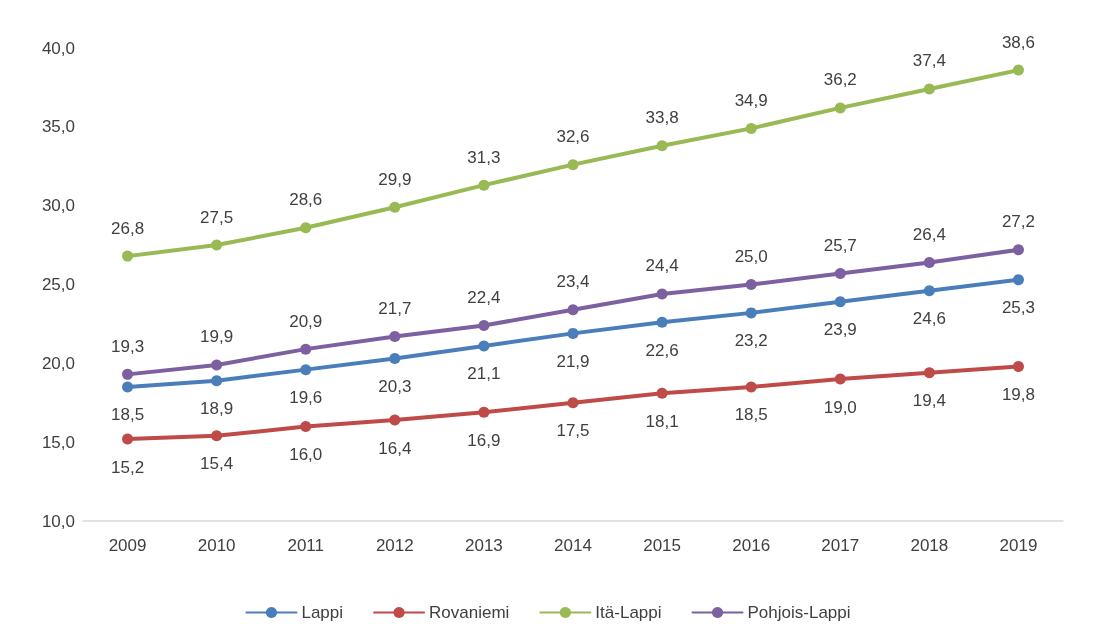  Describe the element at coordinates (395, 309) in the screenshot. I see `data-label: 21,7` at that location.